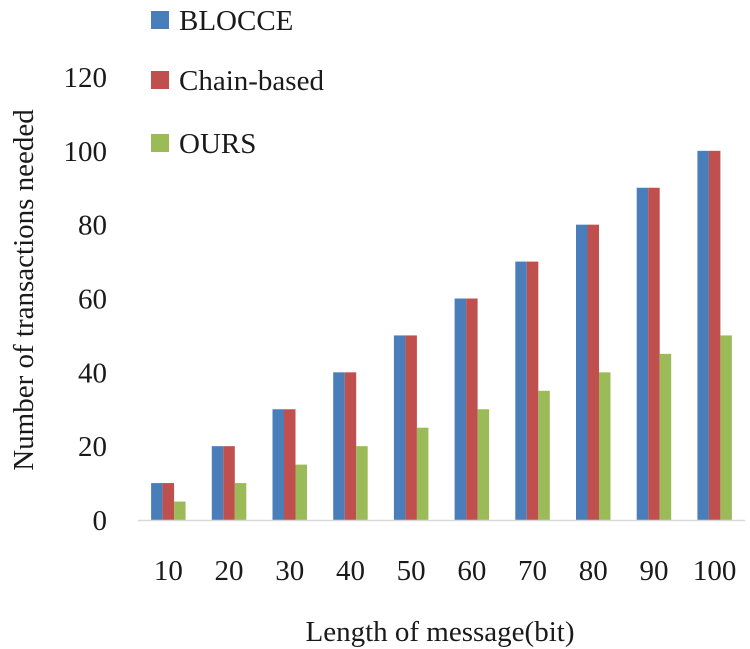 The width and height of the screenshot is (750, 649). I want to click on x-tick-label: 90, so click(653, 571).